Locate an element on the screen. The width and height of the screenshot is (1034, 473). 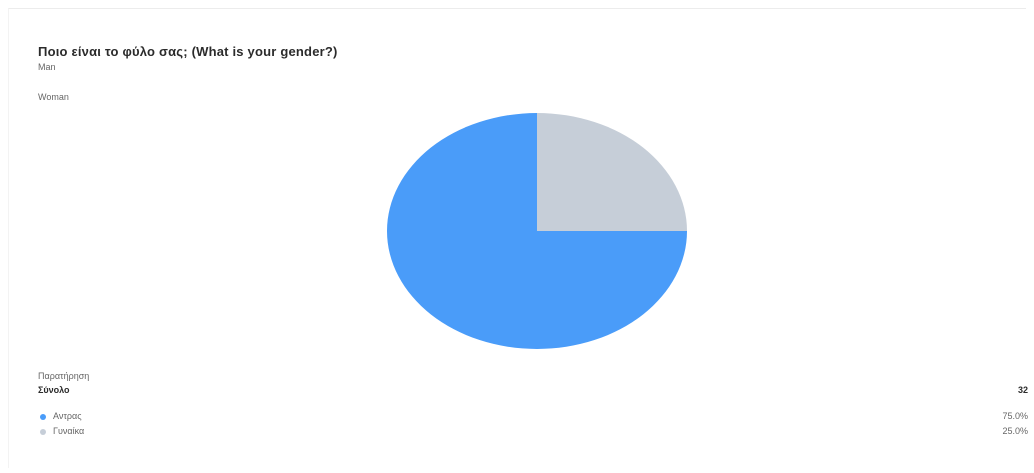
legend-row-man: Αντρας 75.0% is located at coordinates (533, 417).